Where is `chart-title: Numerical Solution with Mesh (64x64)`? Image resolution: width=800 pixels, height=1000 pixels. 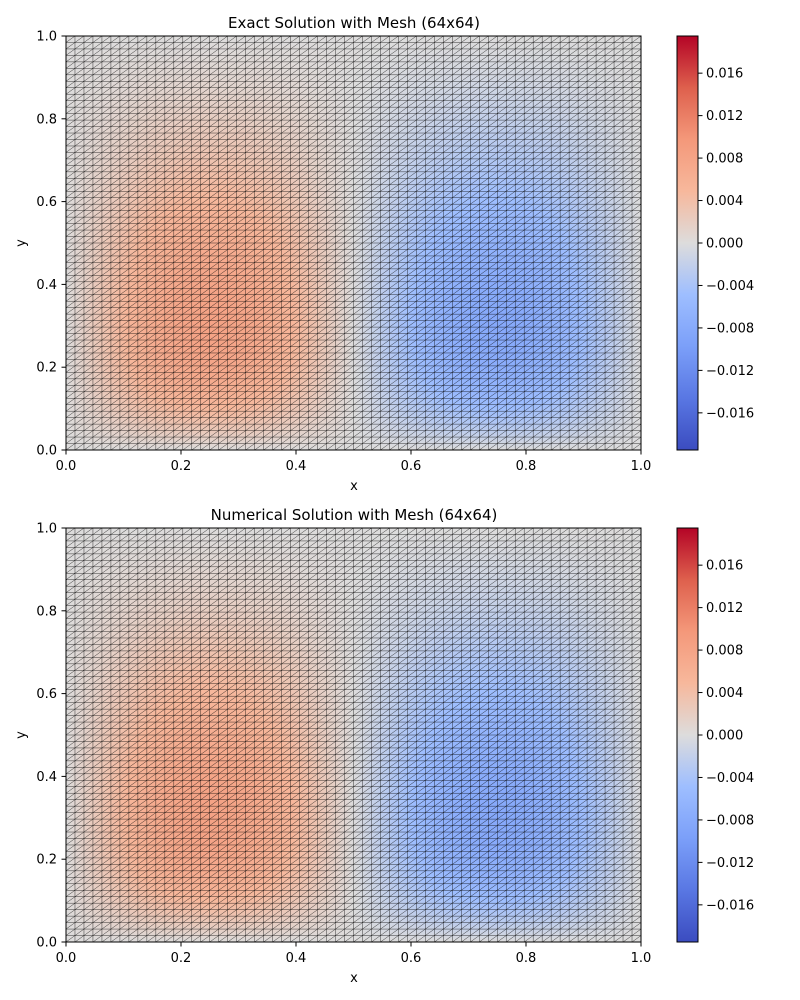 chart-title: Numerical Solution with Mesh (64x64) is located at coordinates (354, 515).